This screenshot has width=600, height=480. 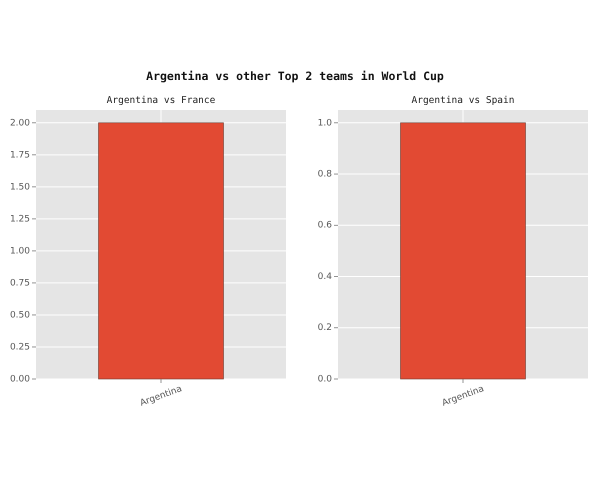 I want to click on y-tick-label: 1.25, so click(x=20, y=219).